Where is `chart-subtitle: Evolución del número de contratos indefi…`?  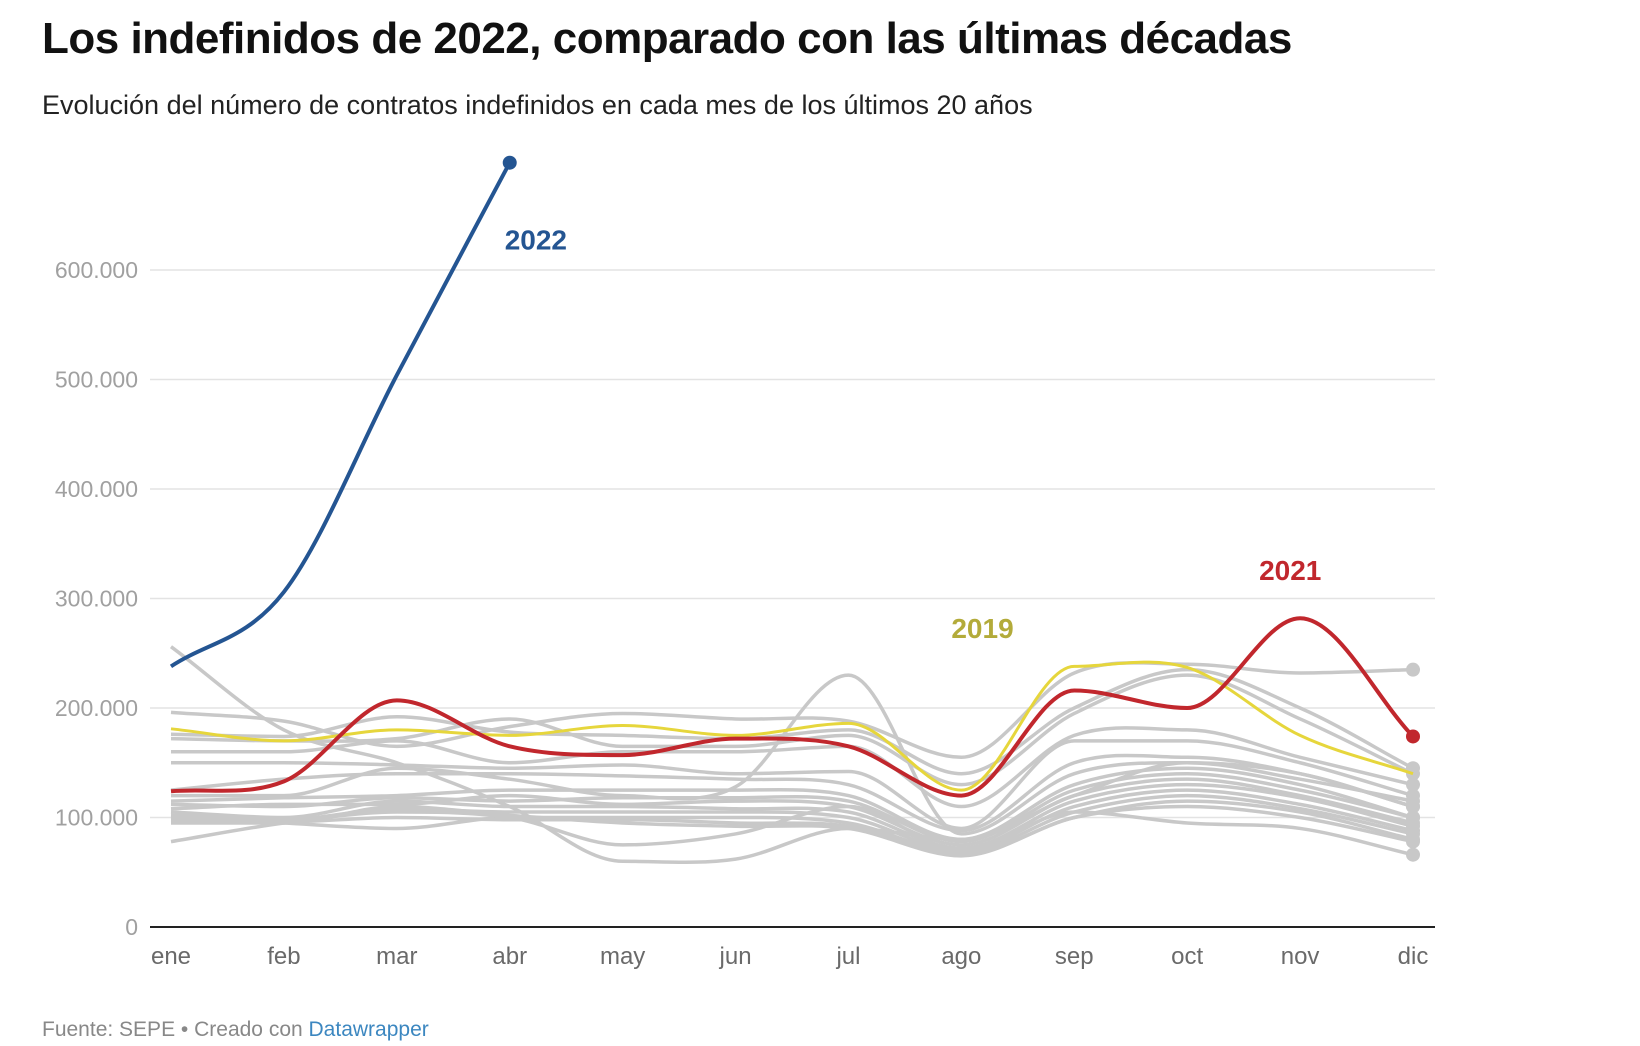 chart-subtitle: Evolución del número de contratos indefi… is located at coordinates (537, 105).